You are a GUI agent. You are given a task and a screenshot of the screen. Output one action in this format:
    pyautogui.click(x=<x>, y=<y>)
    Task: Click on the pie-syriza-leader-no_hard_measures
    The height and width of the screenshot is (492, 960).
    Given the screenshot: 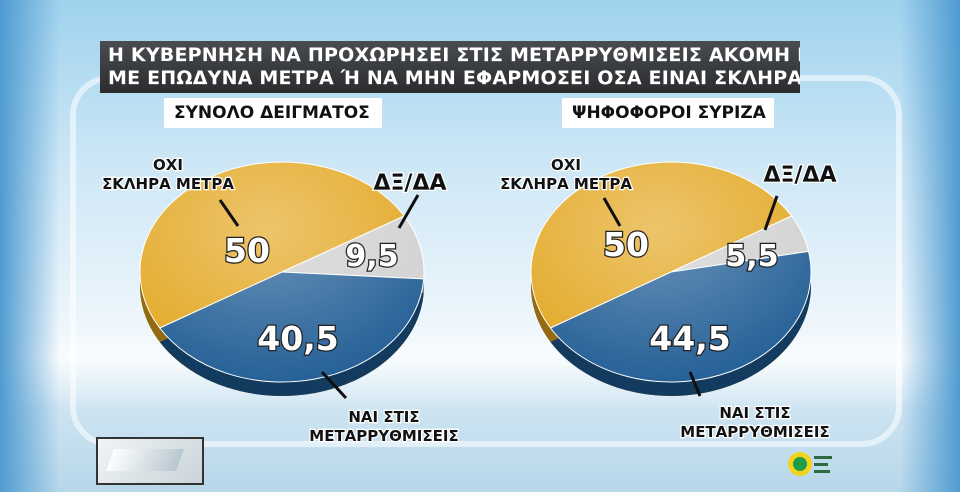 What is the action you would take?
    pyautogui.click(x=612, y=212)
    